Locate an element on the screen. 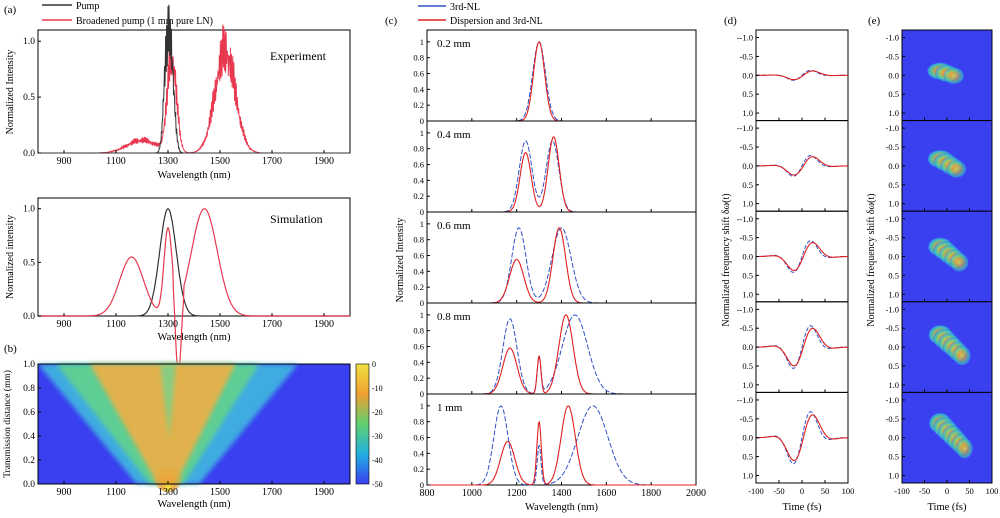  panel-b-xtick-label: 1900 is located at coordinates (324, 492).